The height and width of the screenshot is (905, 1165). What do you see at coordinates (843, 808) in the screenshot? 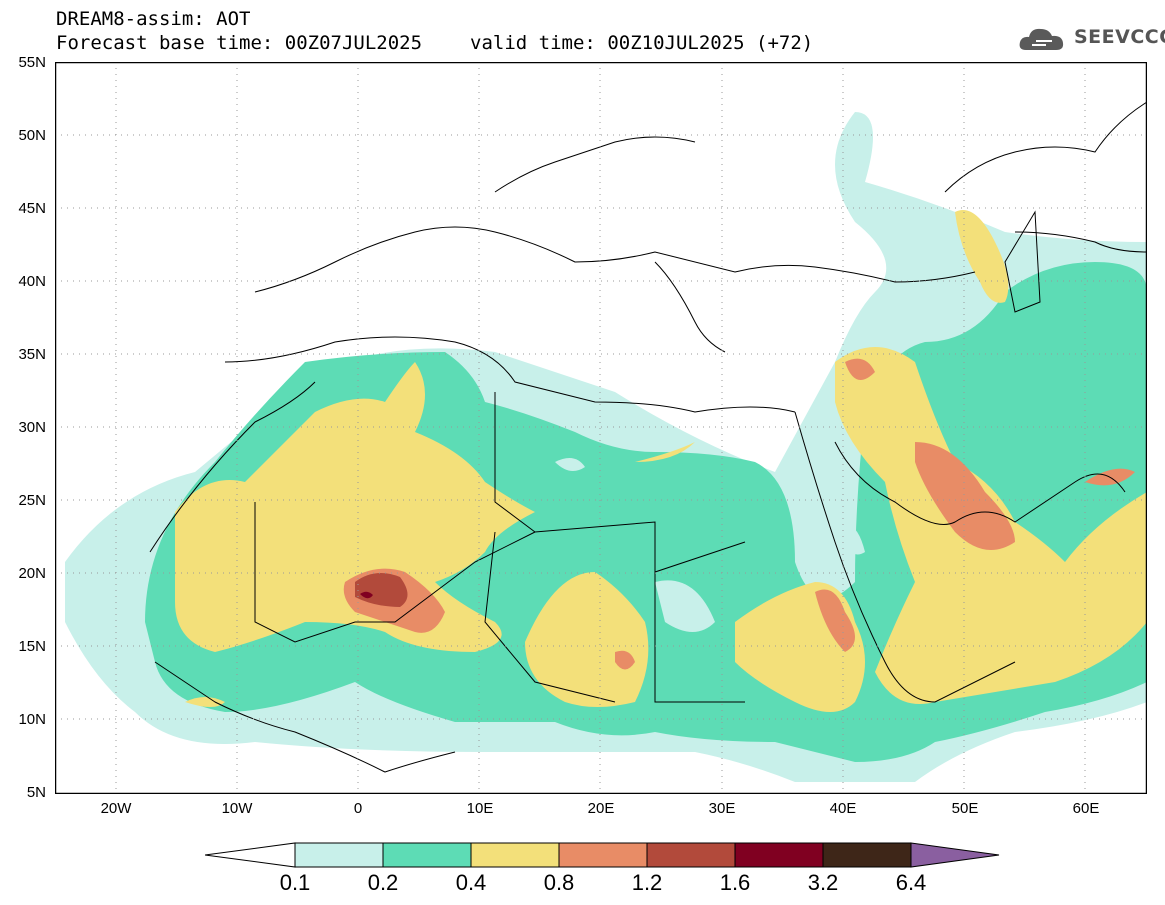
I see `lon-label: 40E` at bounding box center [843, 808].